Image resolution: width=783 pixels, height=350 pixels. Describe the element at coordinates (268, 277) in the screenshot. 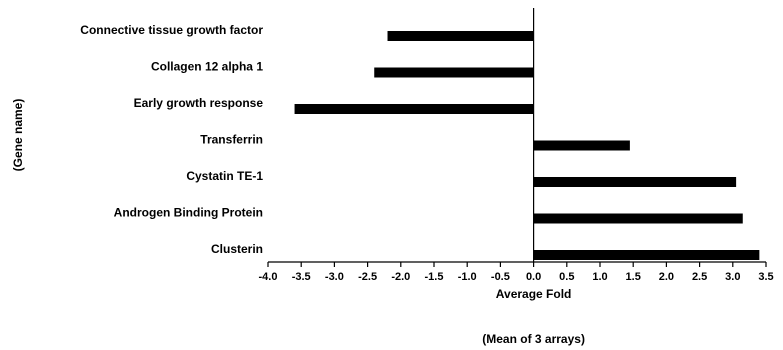

I see `x-tick-label: -4.0` at that location.